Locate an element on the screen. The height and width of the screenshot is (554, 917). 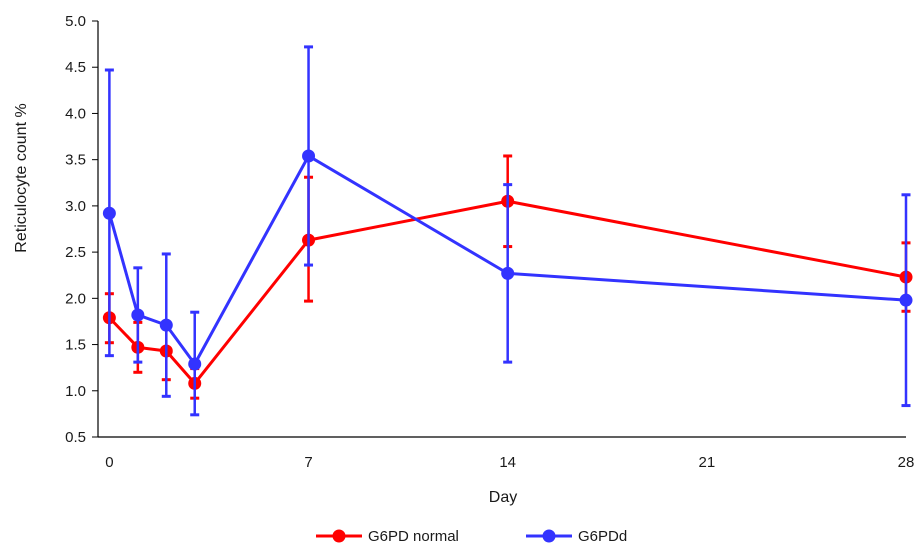
y-axis-title: Reticulocyte count % is located at coordinates (21, 177).